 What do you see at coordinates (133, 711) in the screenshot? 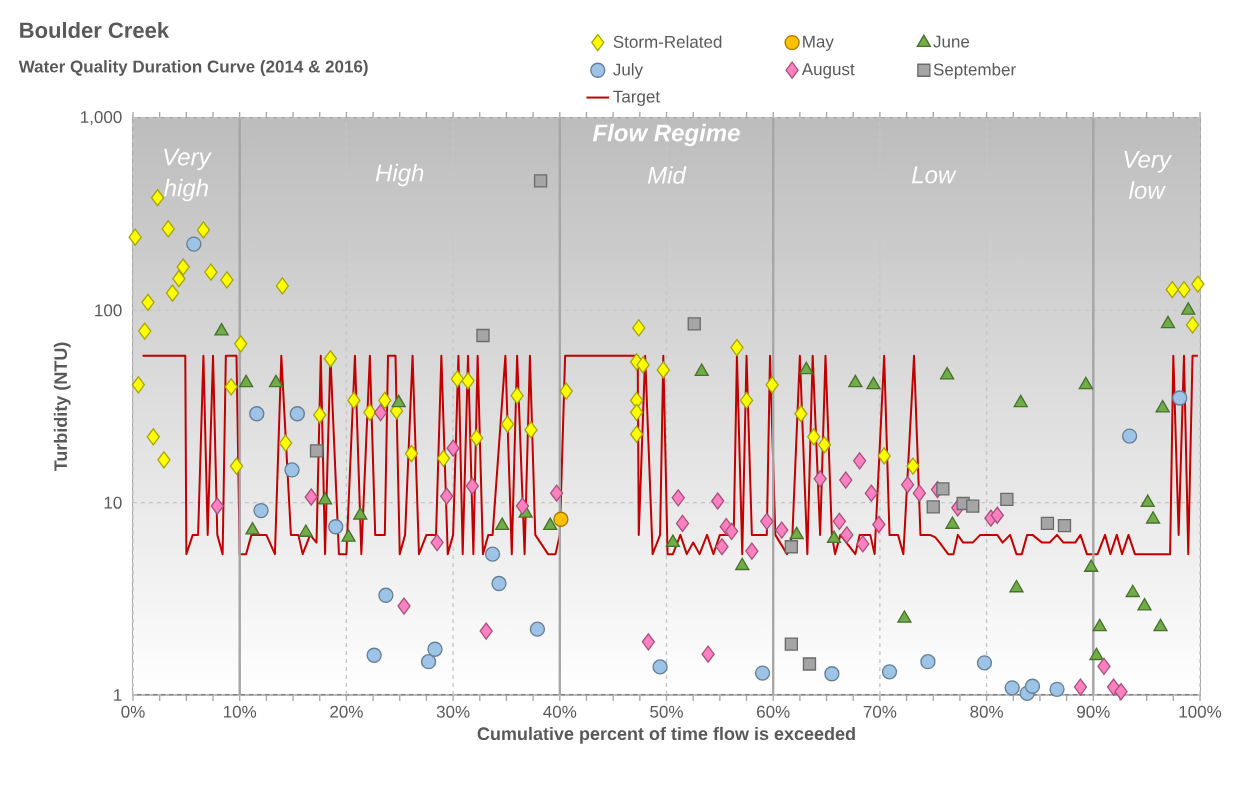
I see `x-tick-label: 0%` at bounding box center [133, 711].